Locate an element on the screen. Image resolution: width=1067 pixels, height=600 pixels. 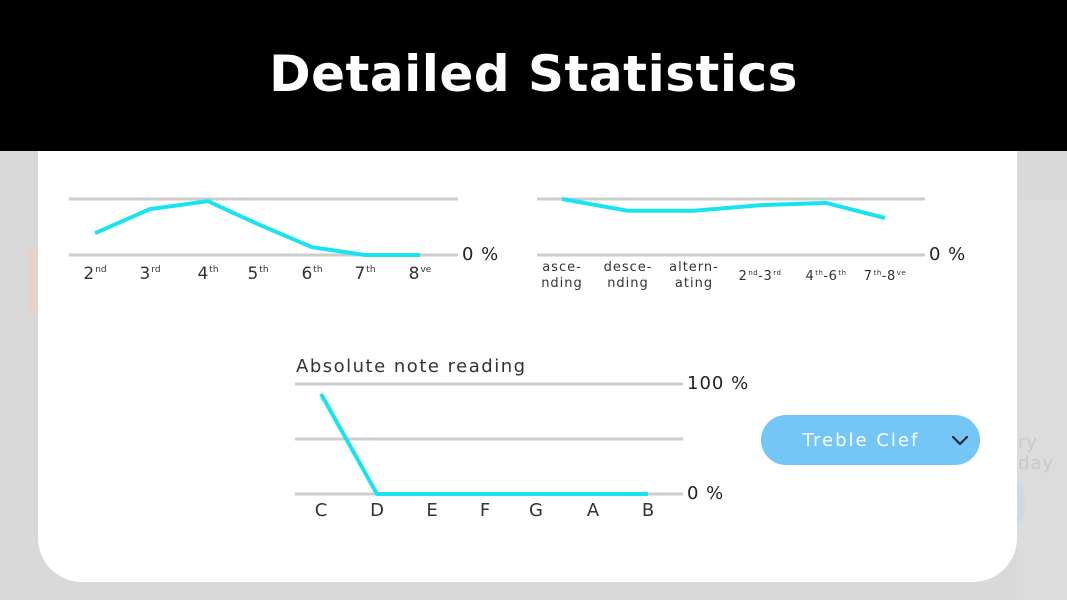
direction-chart-line is located at coordinates (723, 208).